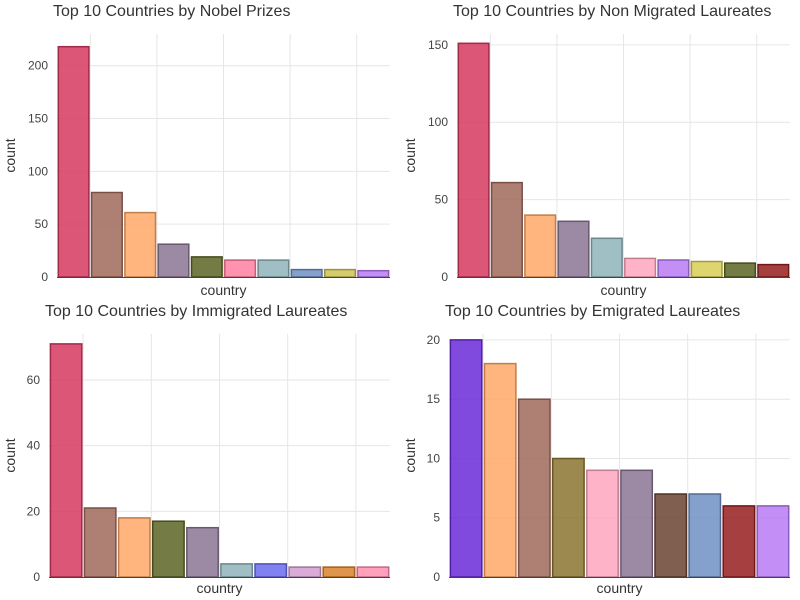 This screenshot has width=800, height=600. What do you see at coordinates (34, 446) in the screenshot?
I see `y-tick-label: 40` at bounding box center [34, 446].